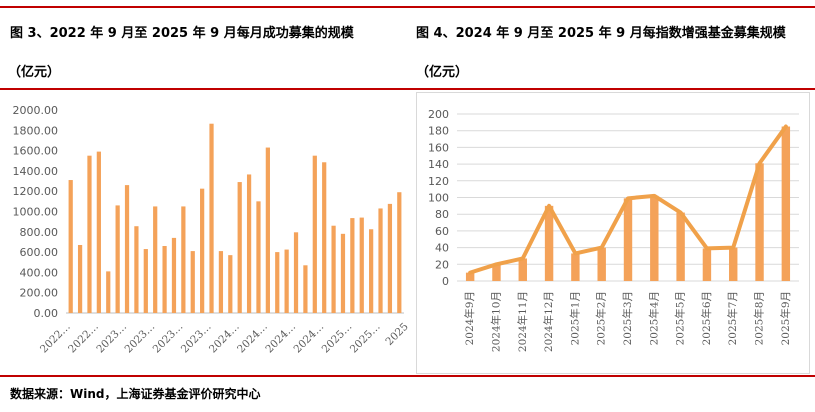  What do you see at coordinates (759, 318) in the screenshot?
I see `x-tick-label: 2025年8月` at bounding box center [759, 318].